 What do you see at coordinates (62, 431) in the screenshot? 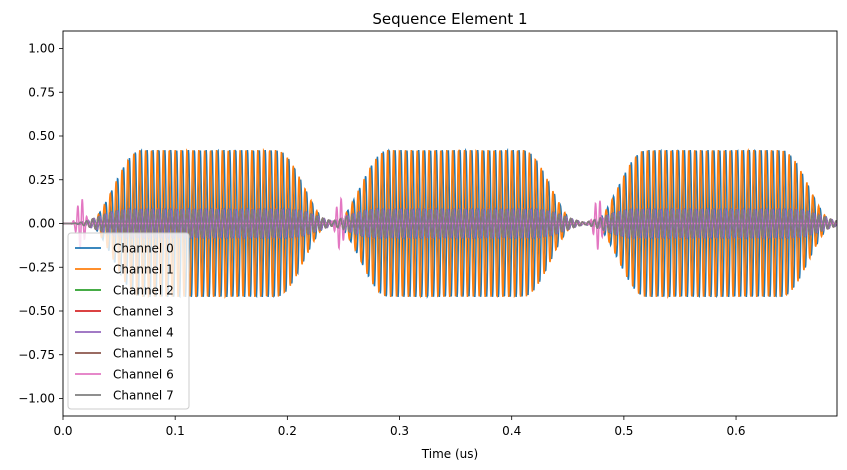
I see `x-tick-label: 0.0` at bounding box center [62, 431].